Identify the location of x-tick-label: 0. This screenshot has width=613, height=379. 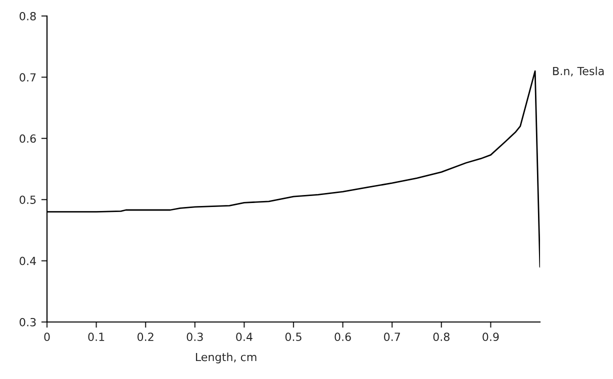
(47, 337).